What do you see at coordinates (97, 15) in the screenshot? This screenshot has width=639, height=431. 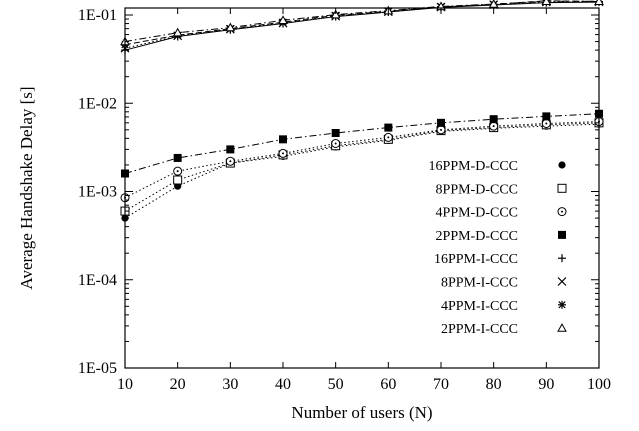 I see `y-tick-label: 1E-01` at bounding box center [97, 15].